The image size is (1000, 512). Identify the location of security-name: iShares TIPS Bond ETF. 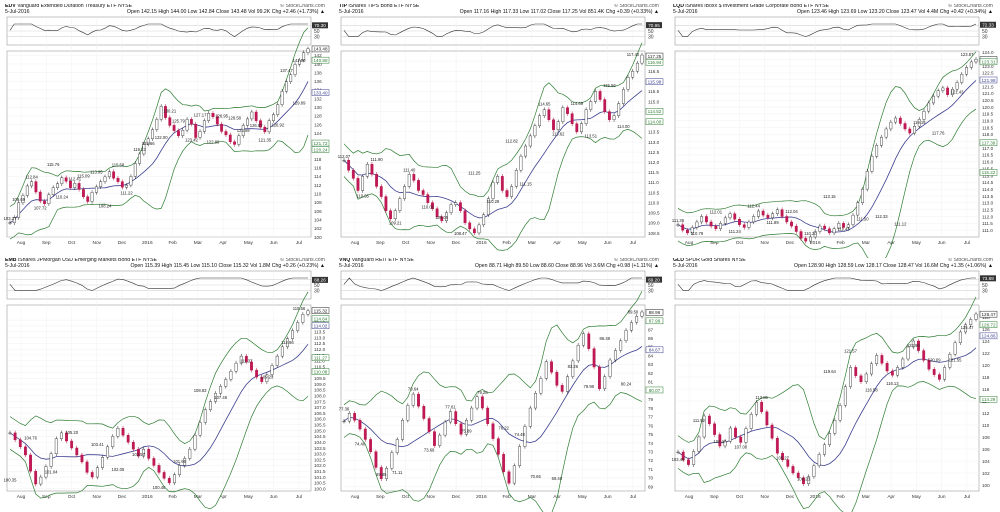
(376, 6).